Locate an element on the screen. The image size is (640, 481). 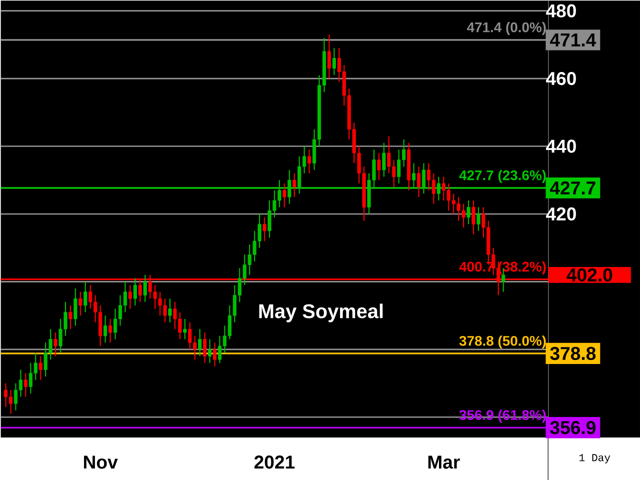
y-tick-label: 356.9 is located at coordinates (573, 427).